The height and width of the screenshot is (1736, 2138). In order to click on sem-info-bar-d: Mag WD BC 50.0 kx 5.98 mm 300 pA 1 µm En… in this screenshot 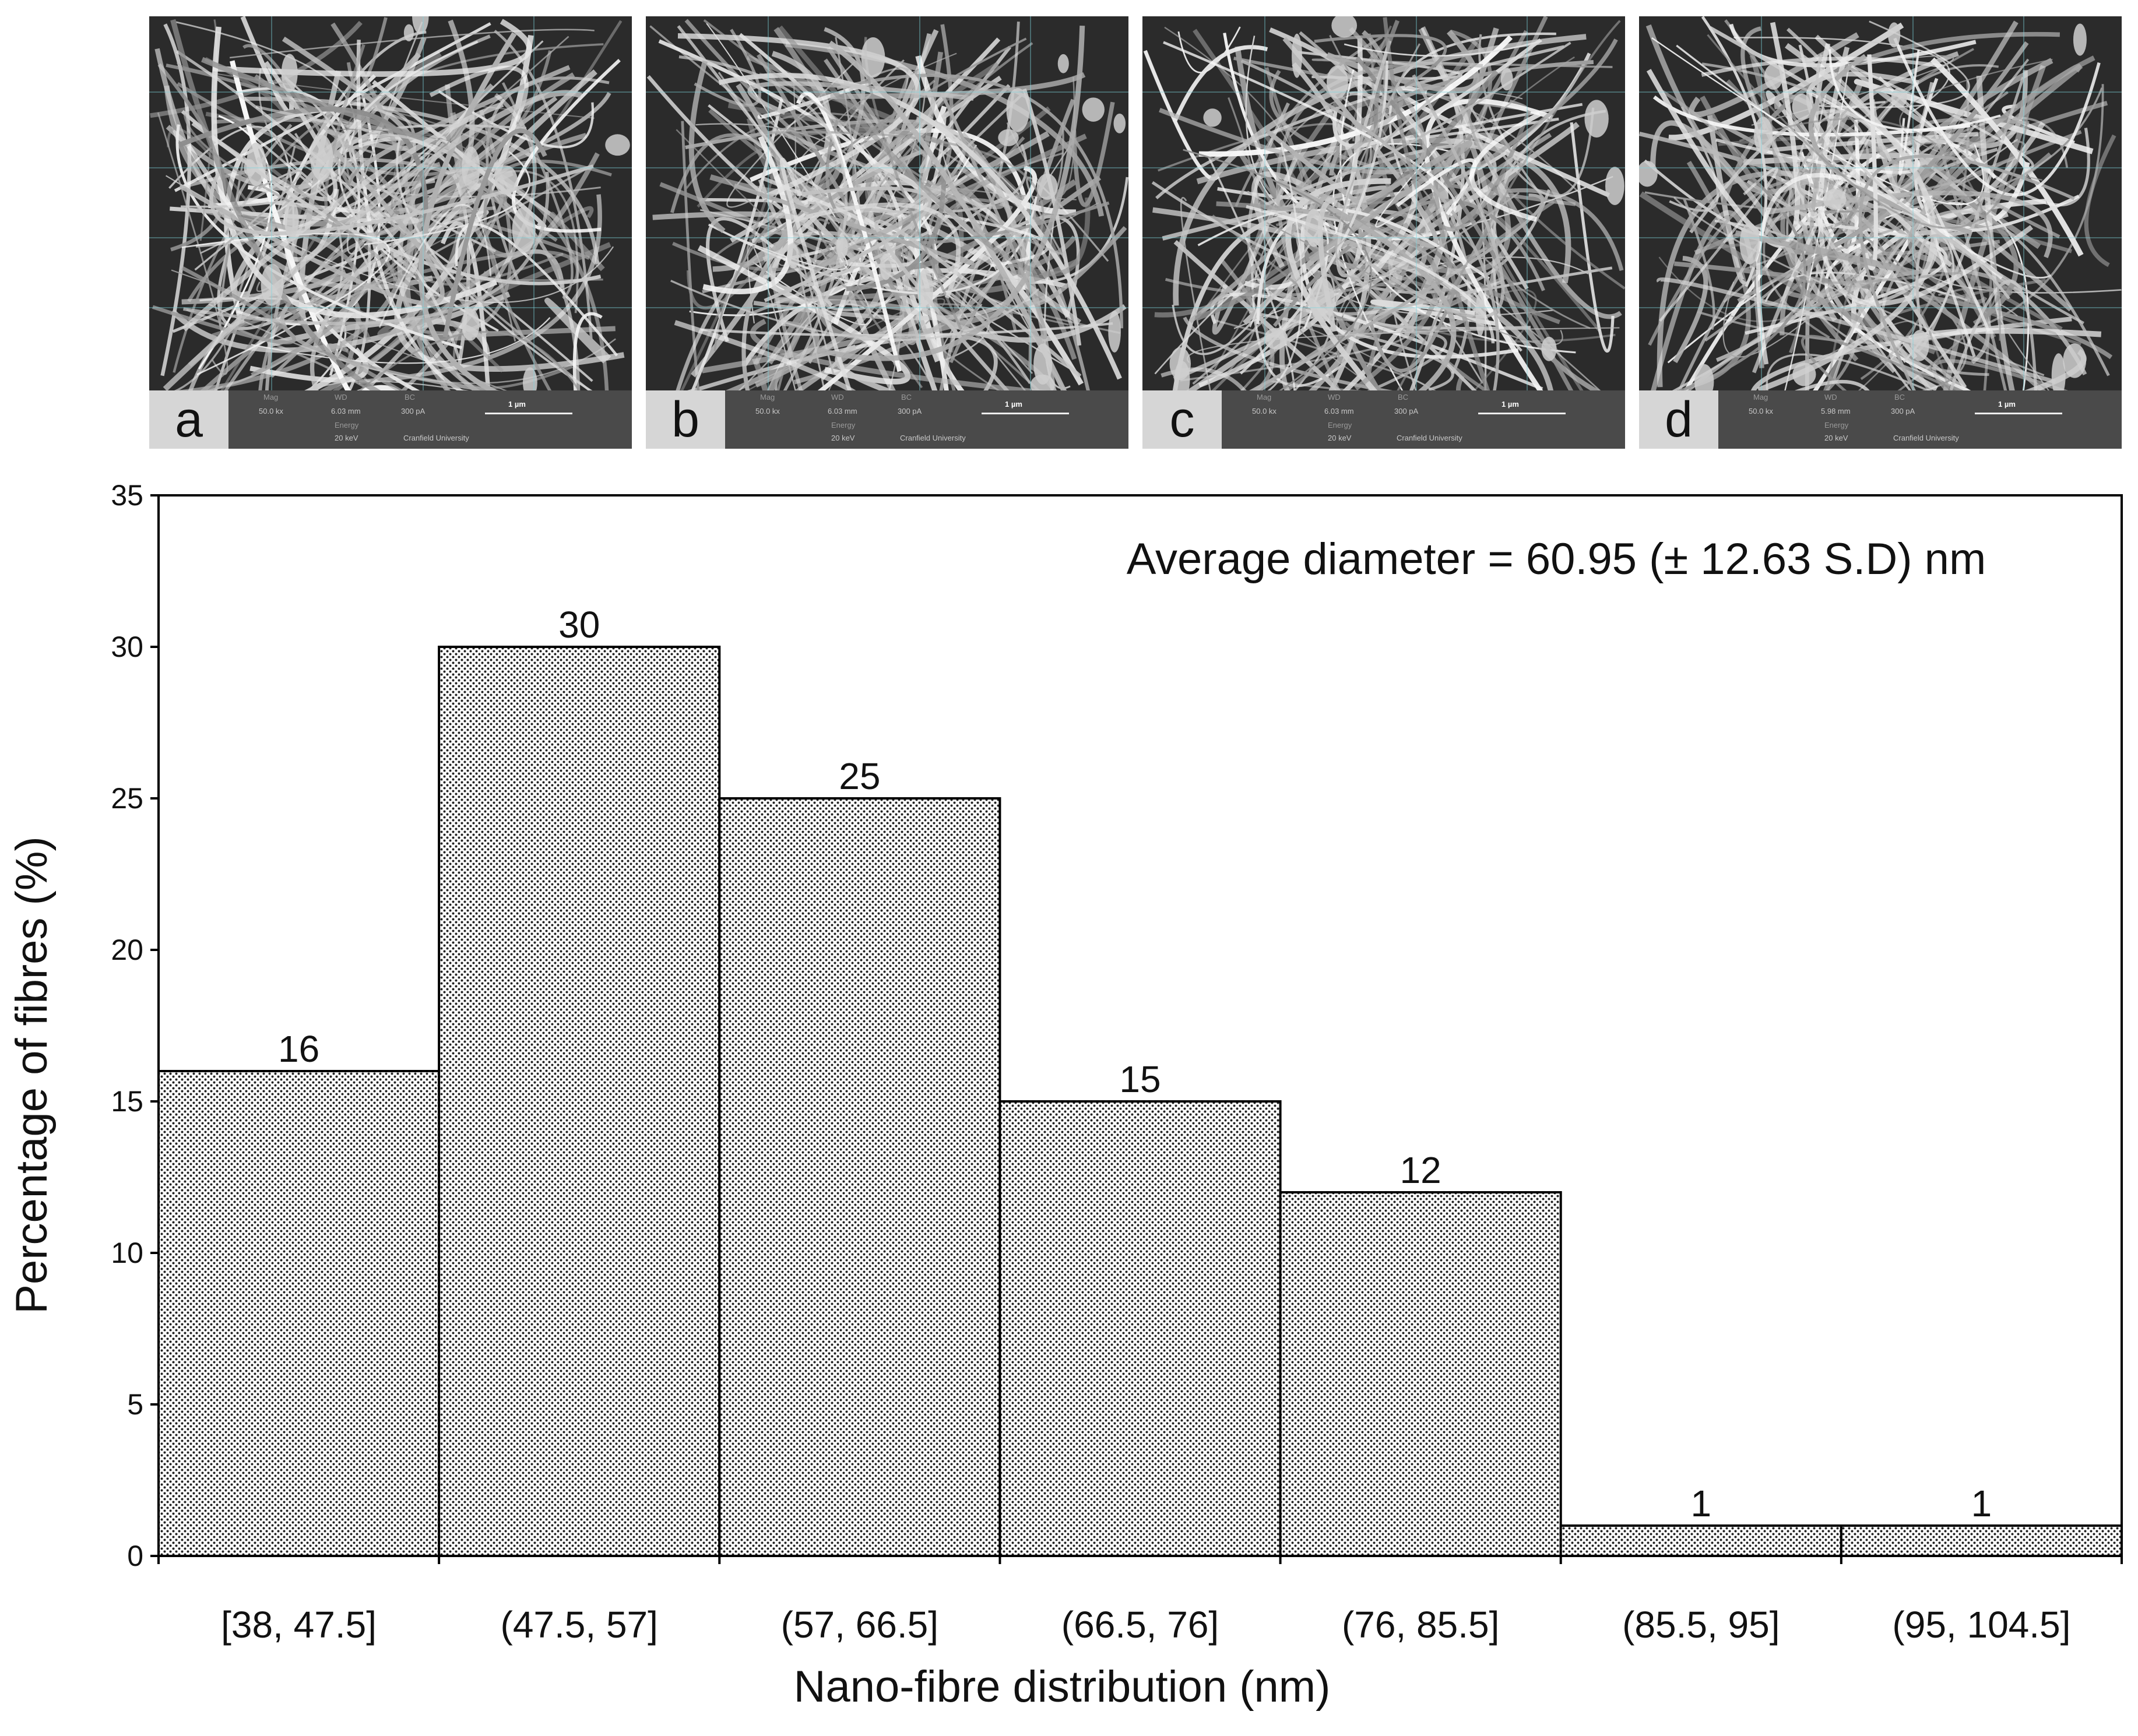, I will do `click(1920, 419)`.